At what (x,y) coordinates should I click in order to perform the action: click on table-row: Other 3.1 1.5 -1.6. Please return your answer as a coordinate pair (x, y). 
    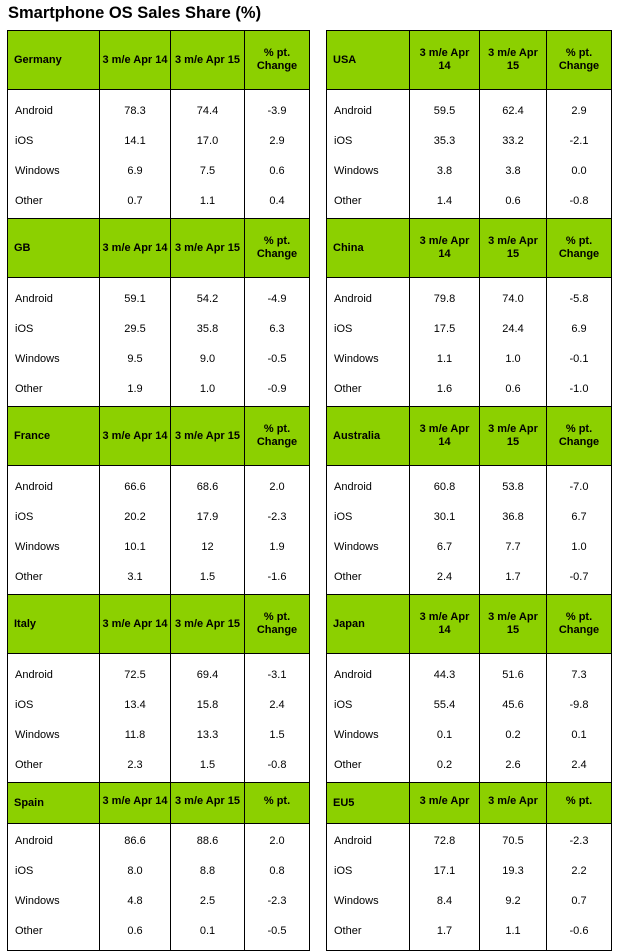
    Looking at the image, I should click on (158, 577).